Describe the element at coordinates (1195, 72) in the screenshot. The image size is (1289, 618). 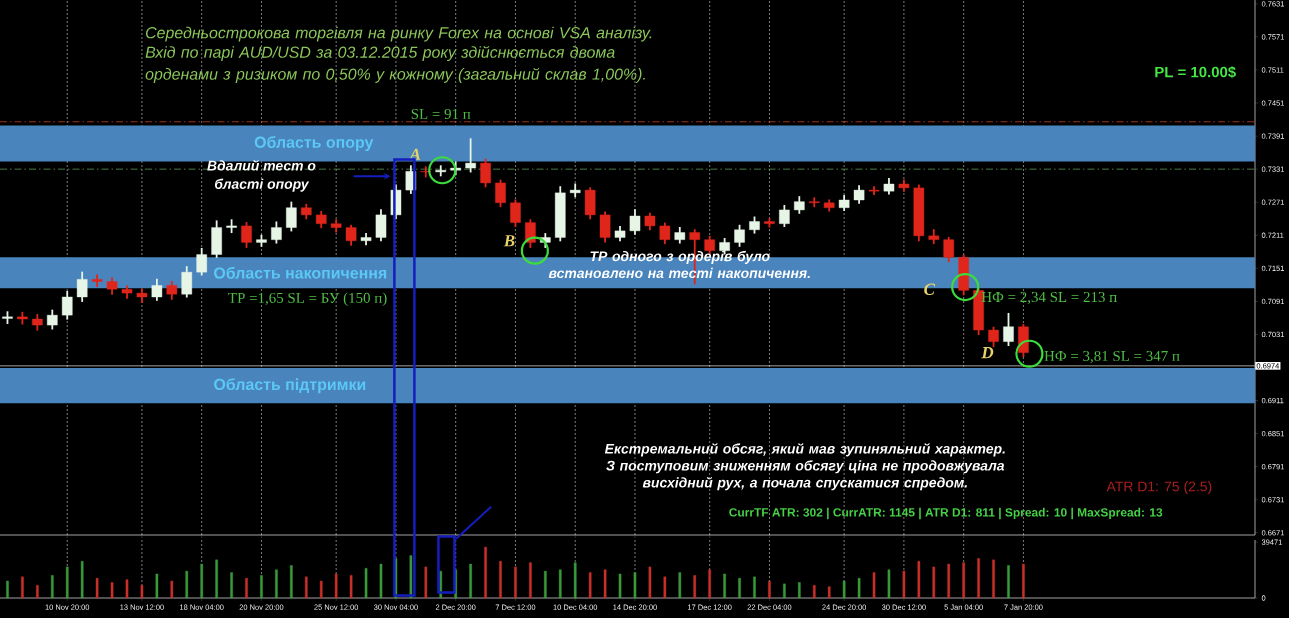
I see `annotation: PL = 10.00$` at that location.